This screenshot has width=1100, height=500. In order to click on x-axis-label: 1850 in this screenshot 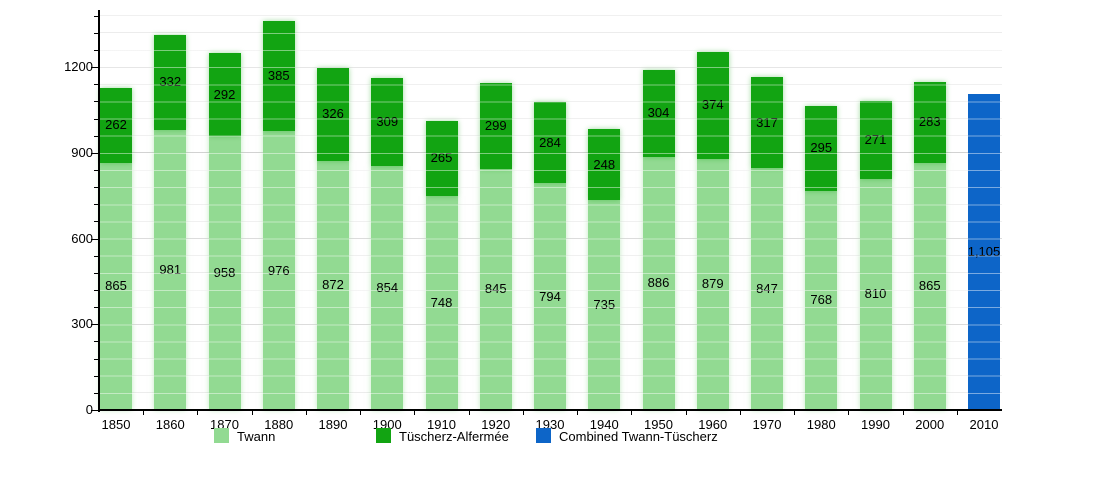, I will do `click(116, 424)`.